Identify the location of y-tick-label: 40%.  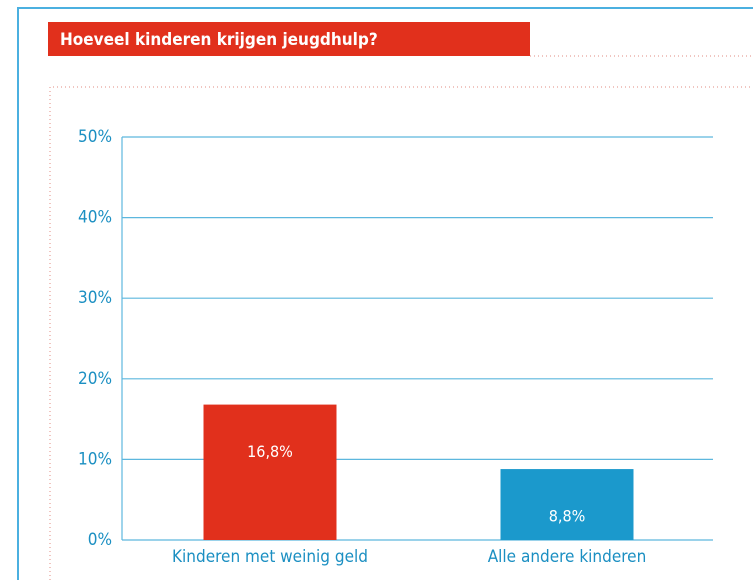
(95, 218).